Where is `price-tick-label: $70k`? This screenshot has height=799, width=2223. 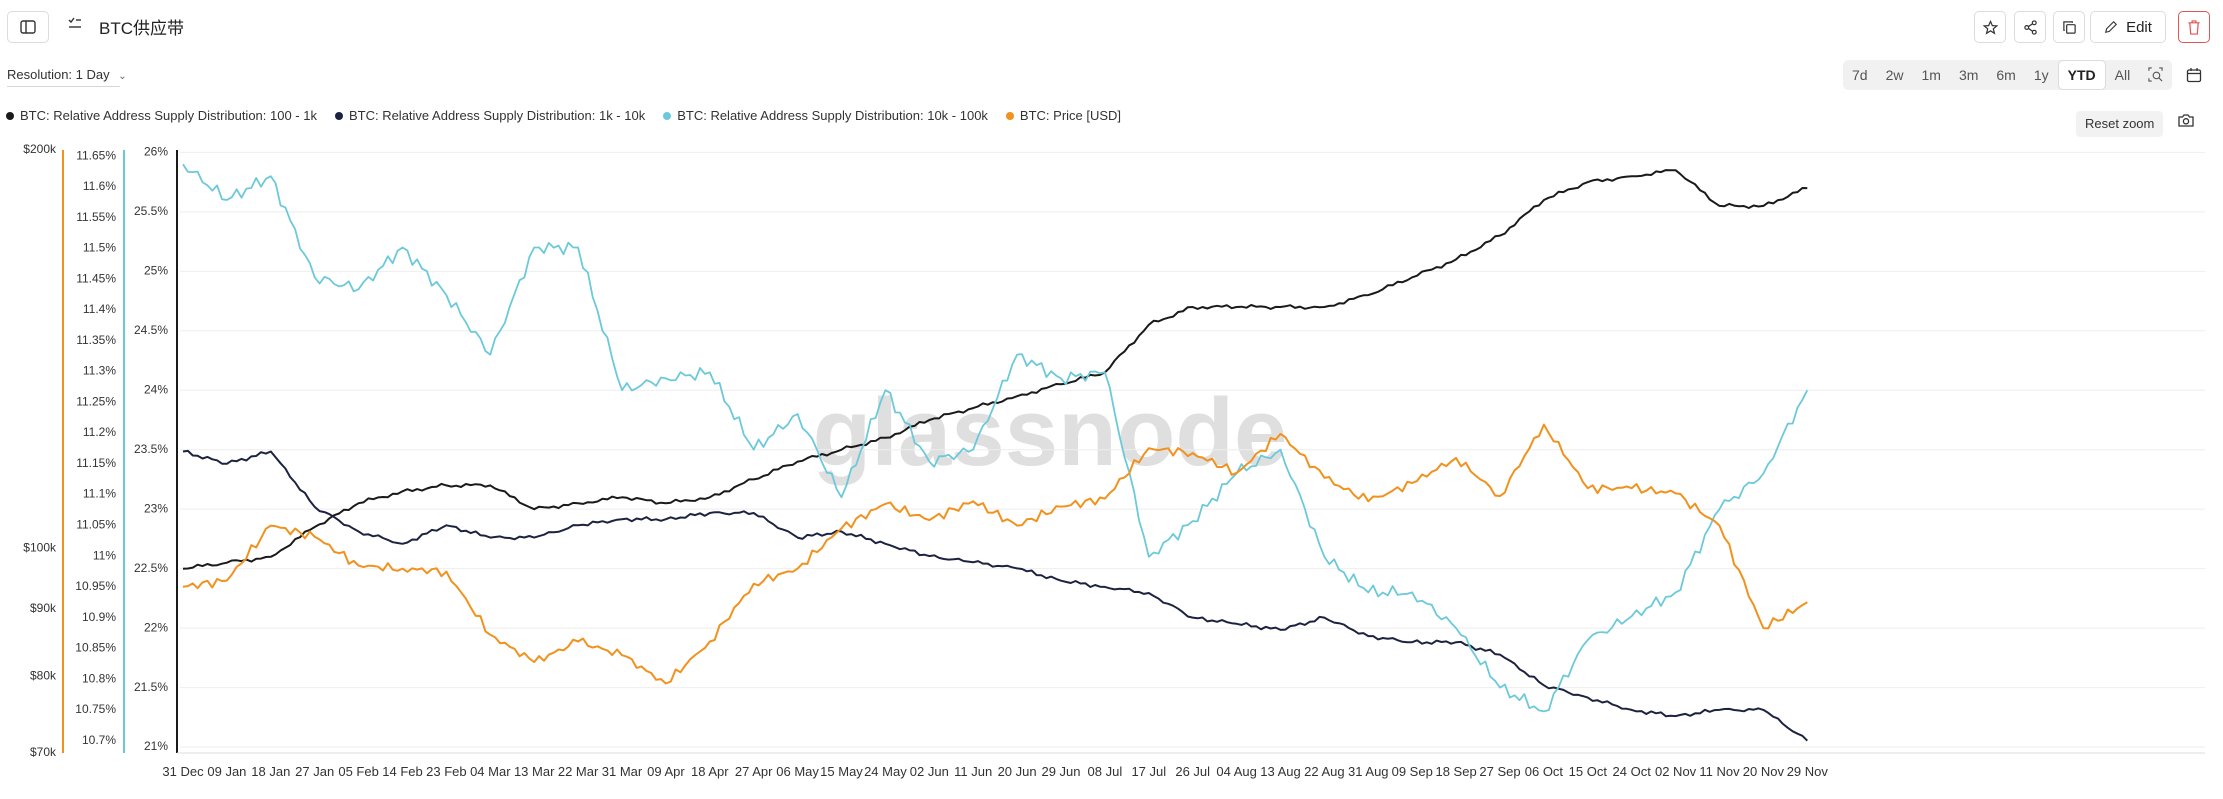
price-tick-label: $70k is located at coordinates (43, 752).